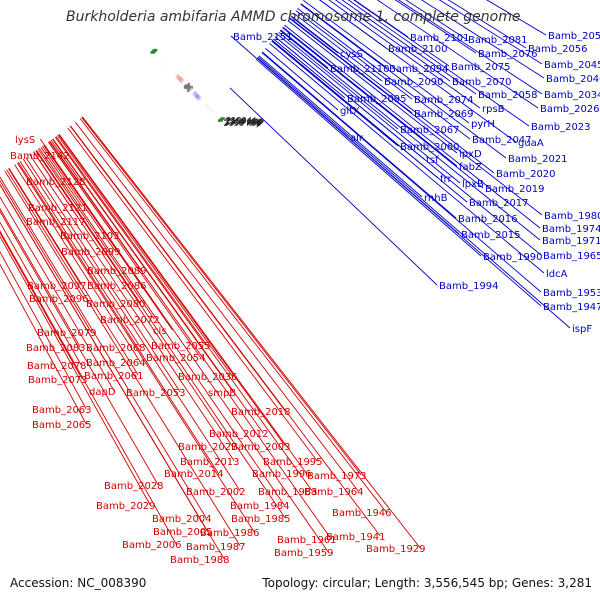 The width and height of the screenshot is (600, 600). What do you see at coordinates (470, 154) in the screenshot?
I see `forward-gene-label-lpxd: lpxD` at bounding box center [470, 154].